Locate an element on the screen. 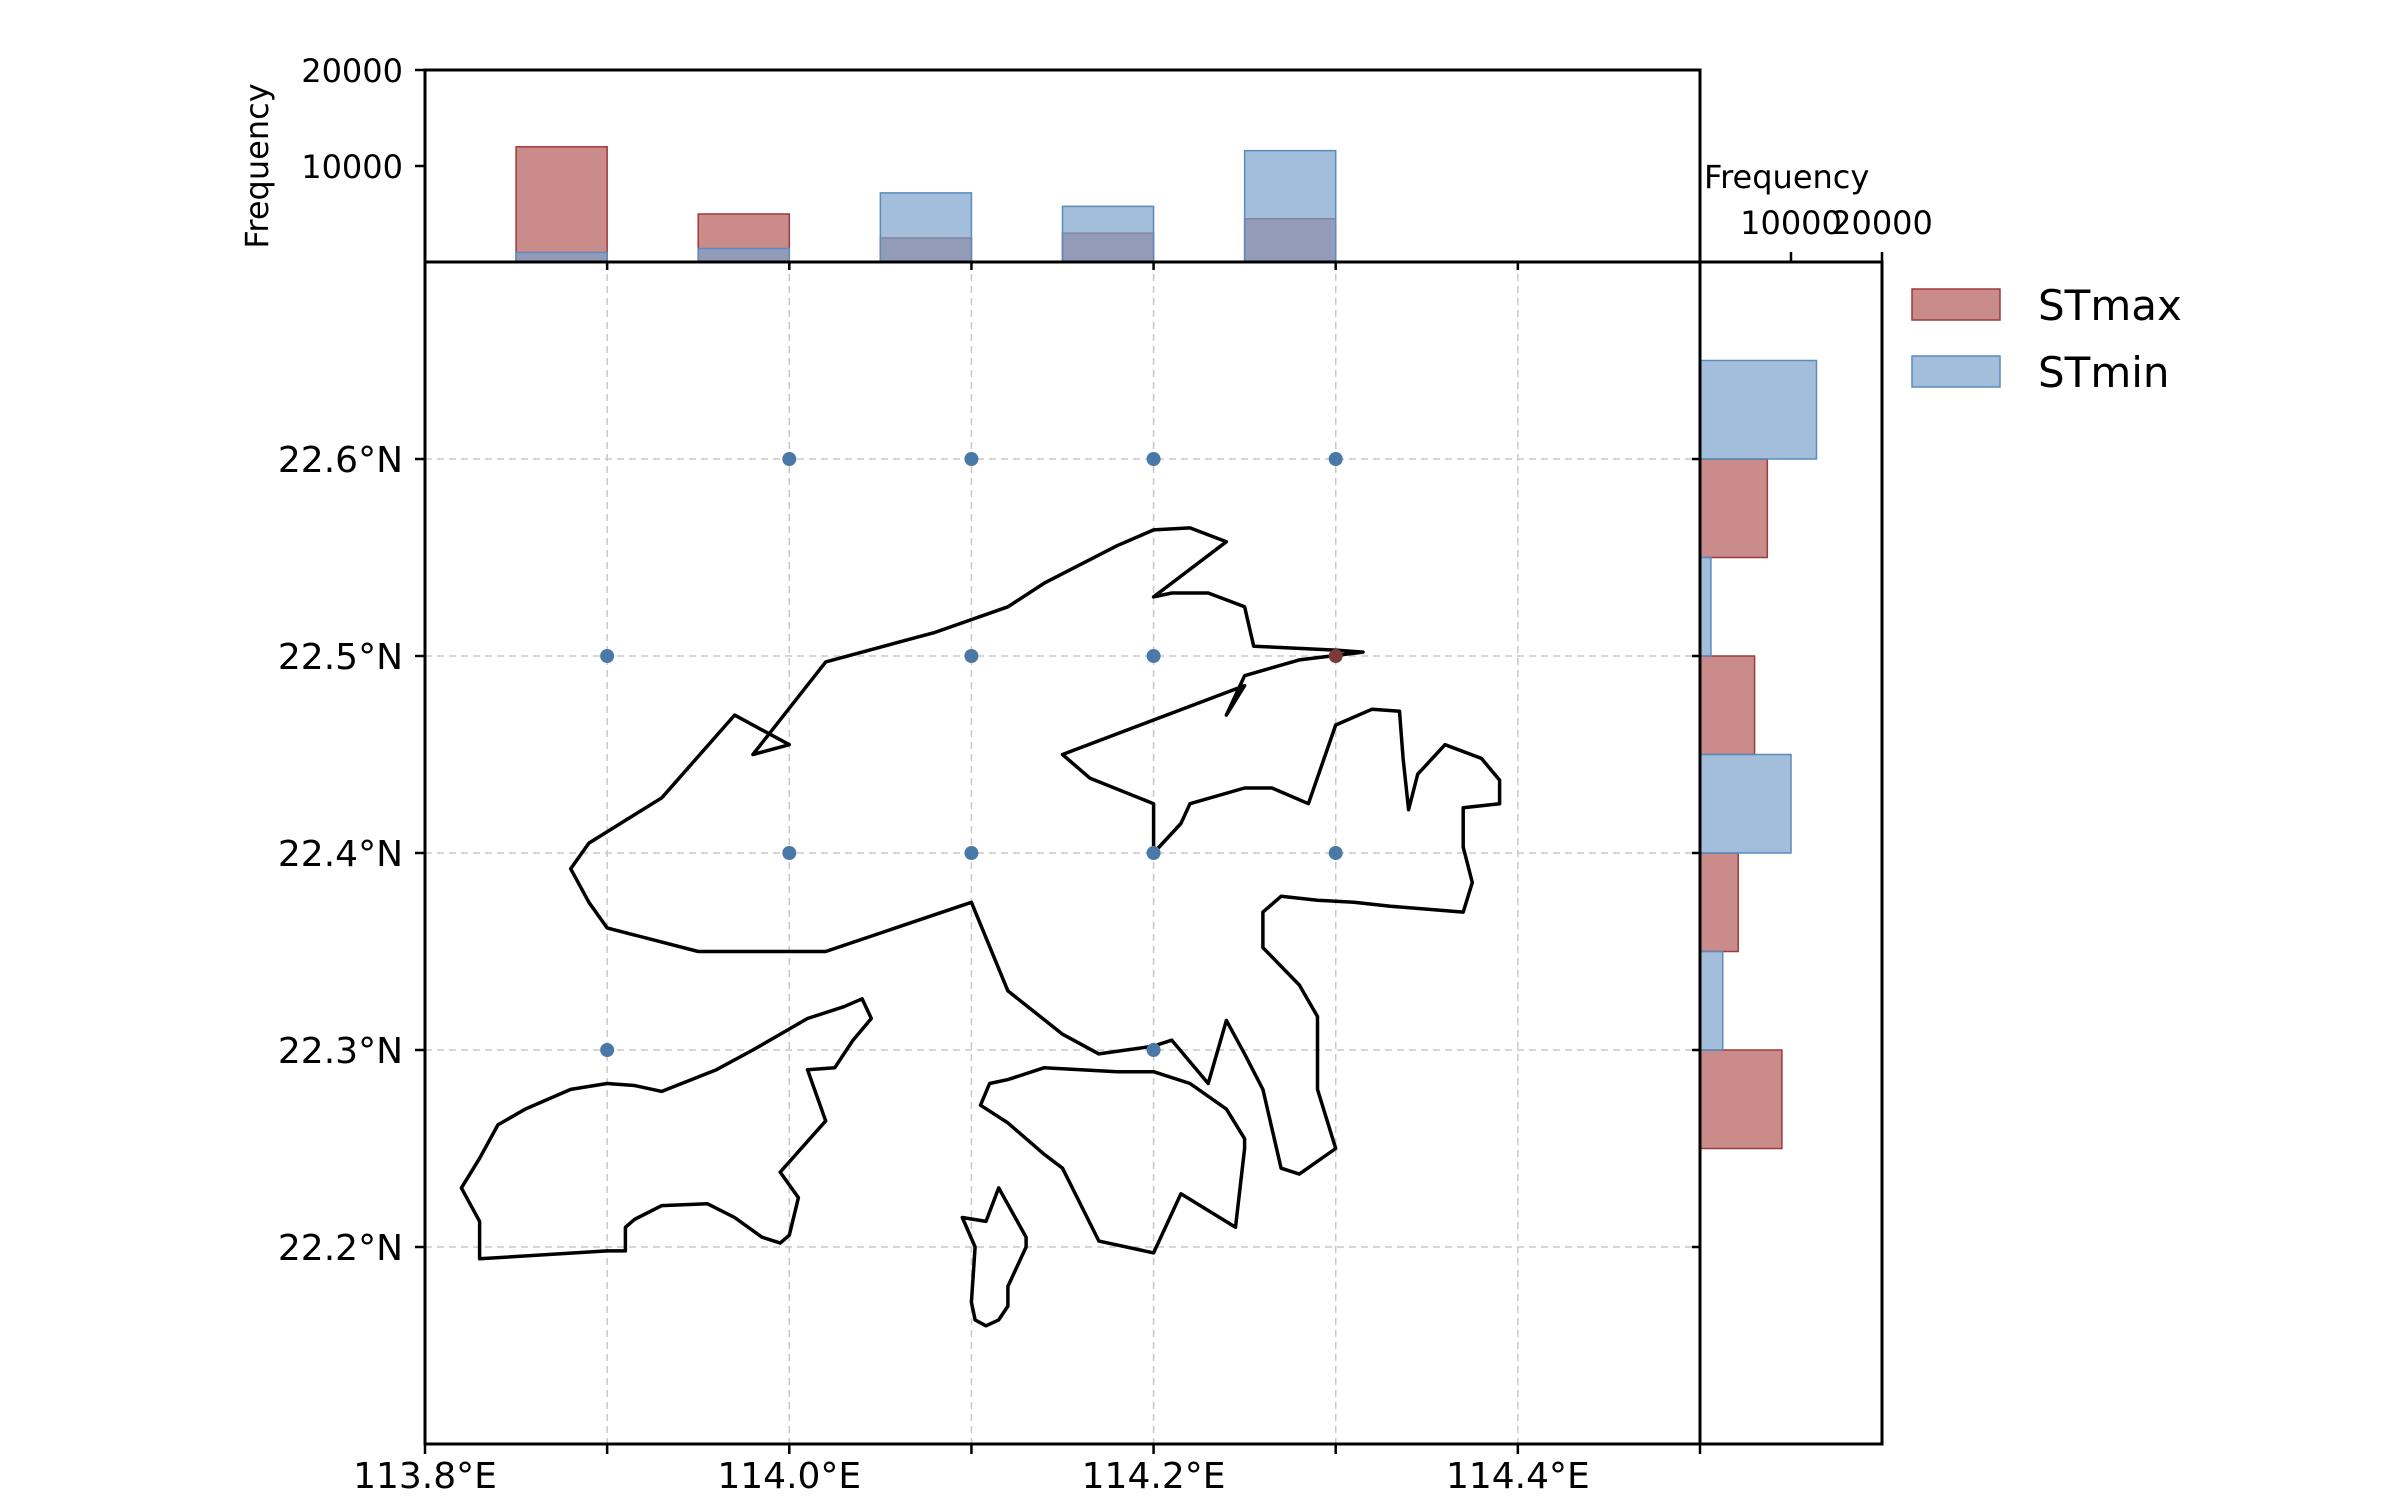  right-histogram-xlabel: Frequency is located at coordinates (1786, 177).